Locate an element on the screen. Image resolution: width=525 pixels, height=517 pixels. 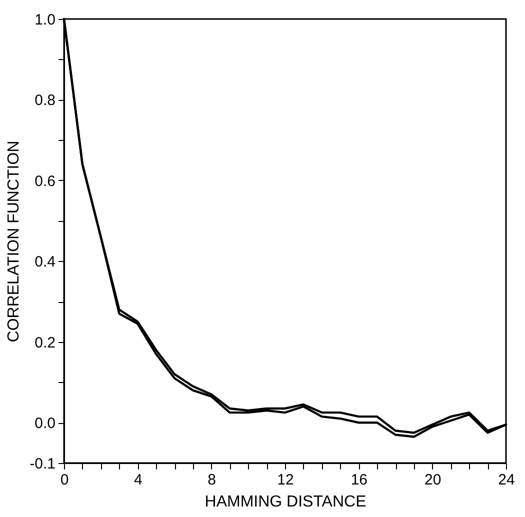
y-tick-label: -0.1 is located at coordinates (43, 464).